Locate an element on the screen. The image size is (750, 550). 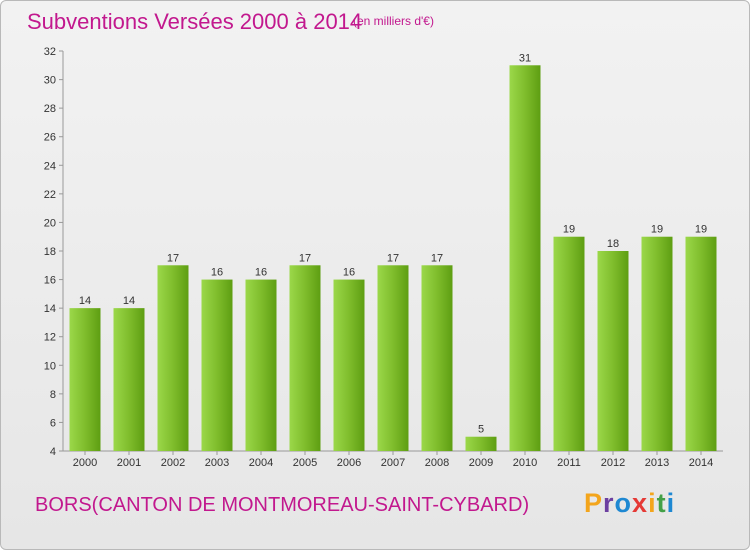
x-tick-label: 2009 is located at coordinates (481, 463).